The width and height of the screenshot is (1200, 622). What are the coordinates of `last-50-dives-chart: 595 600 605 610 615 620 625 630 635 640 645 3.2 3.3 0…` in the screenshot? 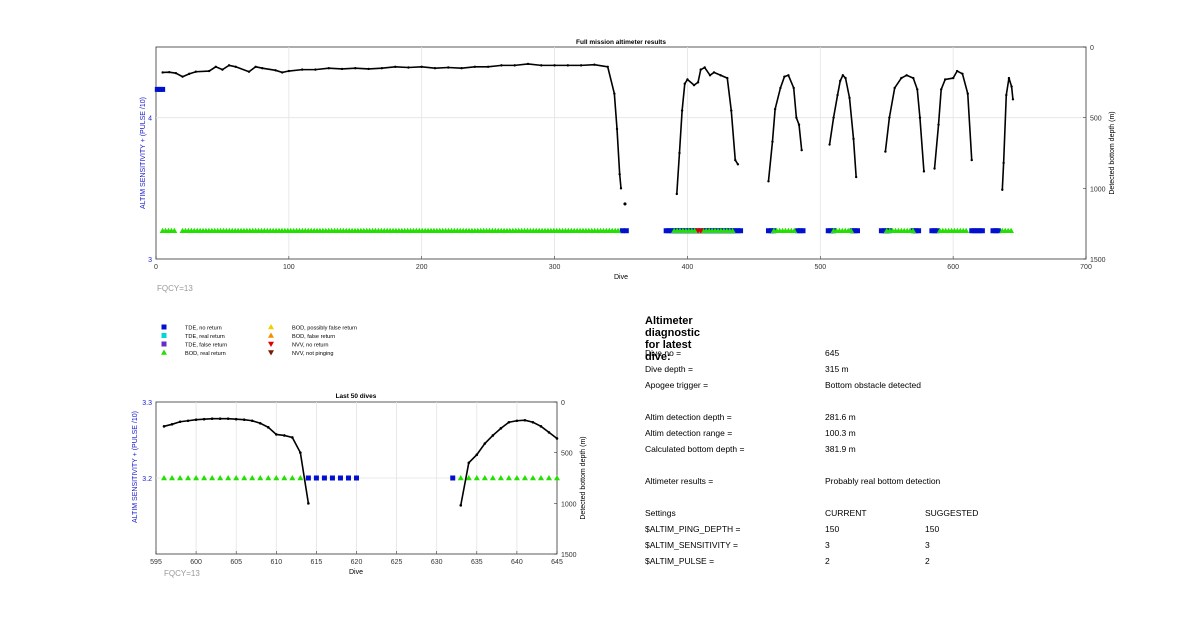 It's located at (359, 485).